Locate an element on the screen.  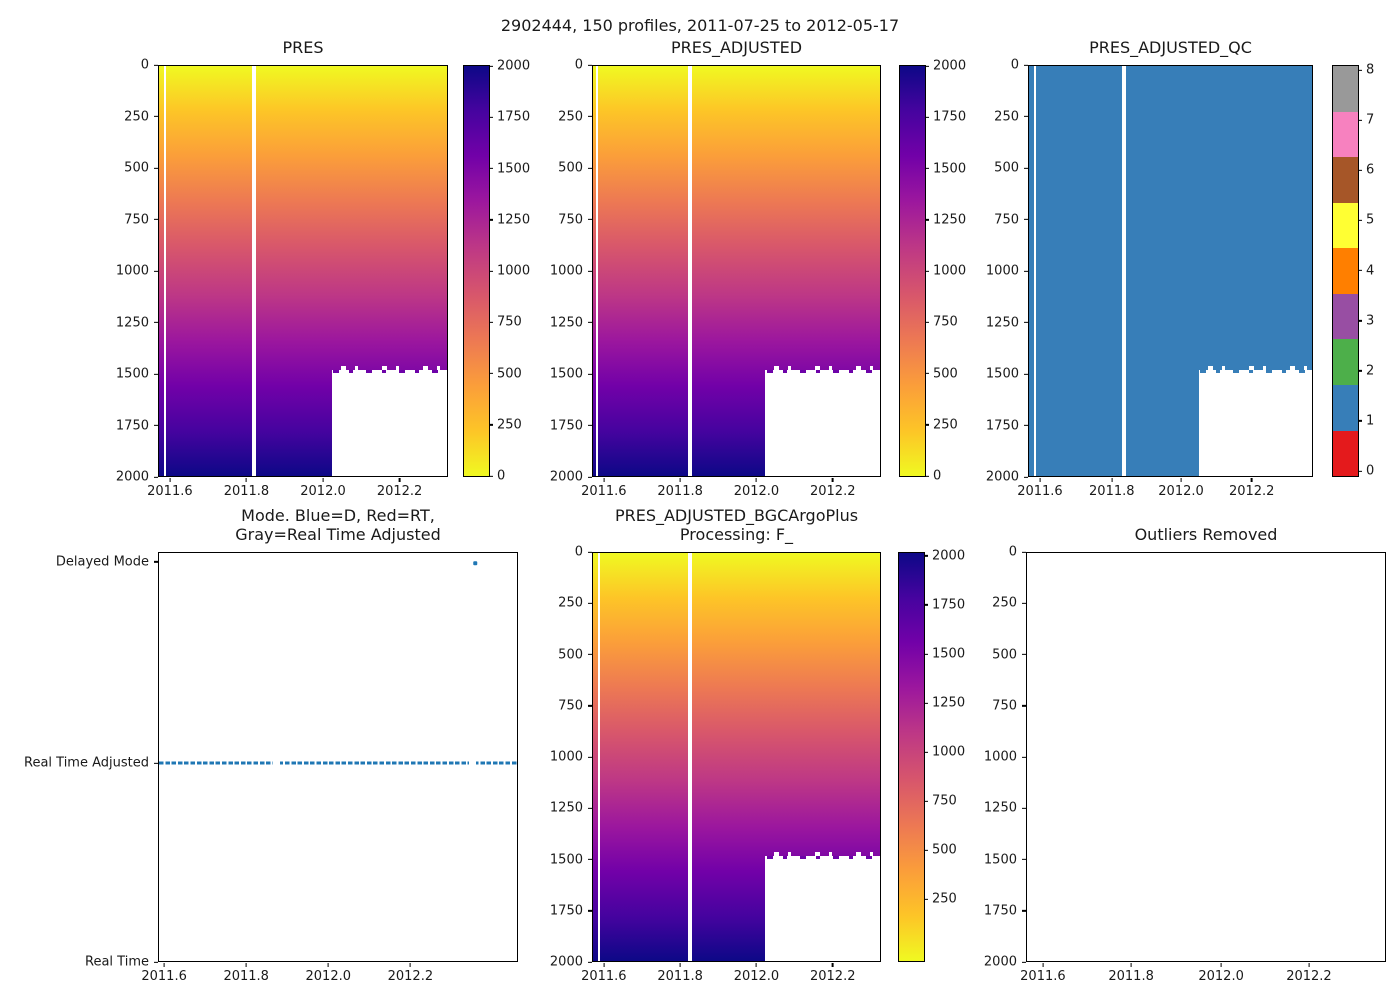
bgc-time-tick-label: 2012.0 is located at coordinates (756, 976).